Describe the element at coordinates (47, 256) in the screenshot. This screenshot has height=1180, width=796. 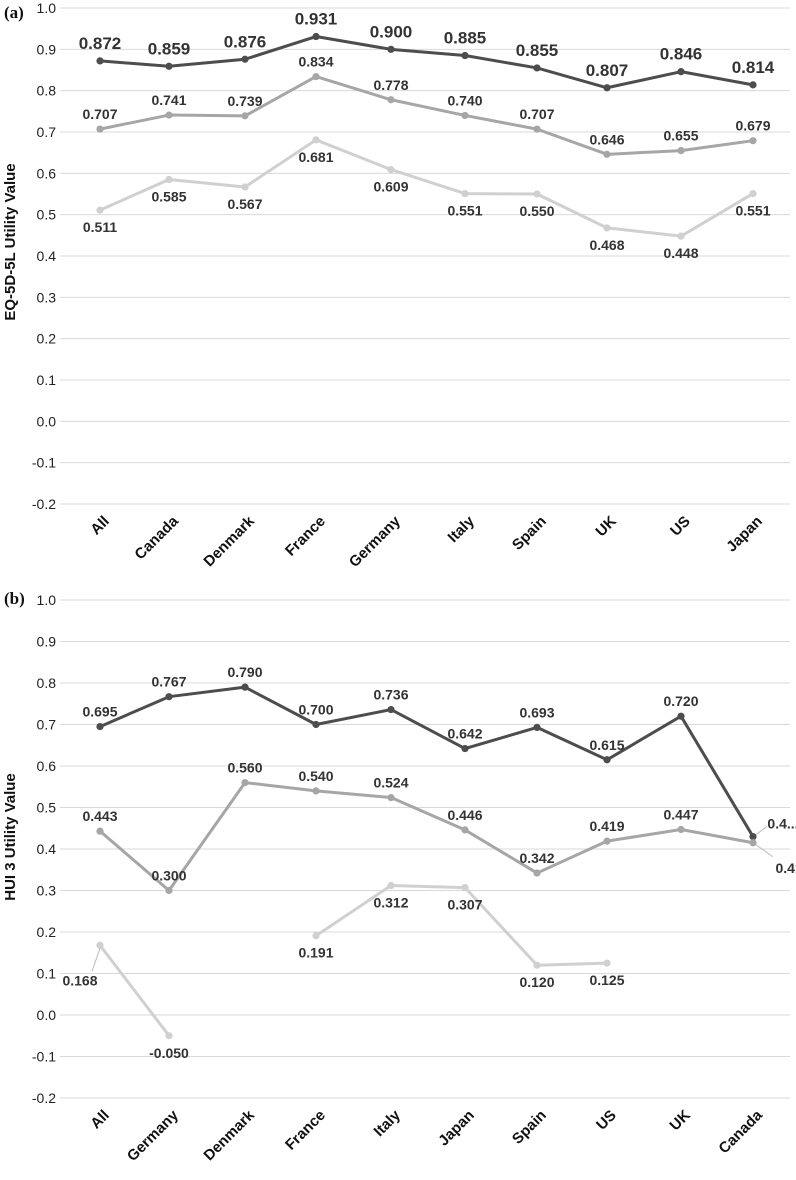
I see `y-tick-label: 0.4` at that location.